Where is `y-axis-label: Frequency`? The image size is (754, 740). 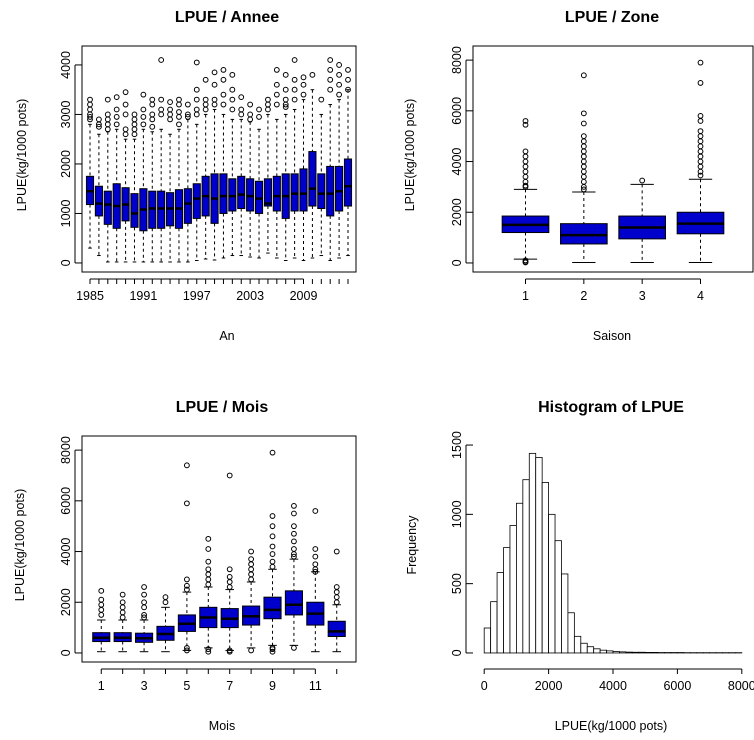
y-axis-label: Frequency is located at coordinates (412, 545).